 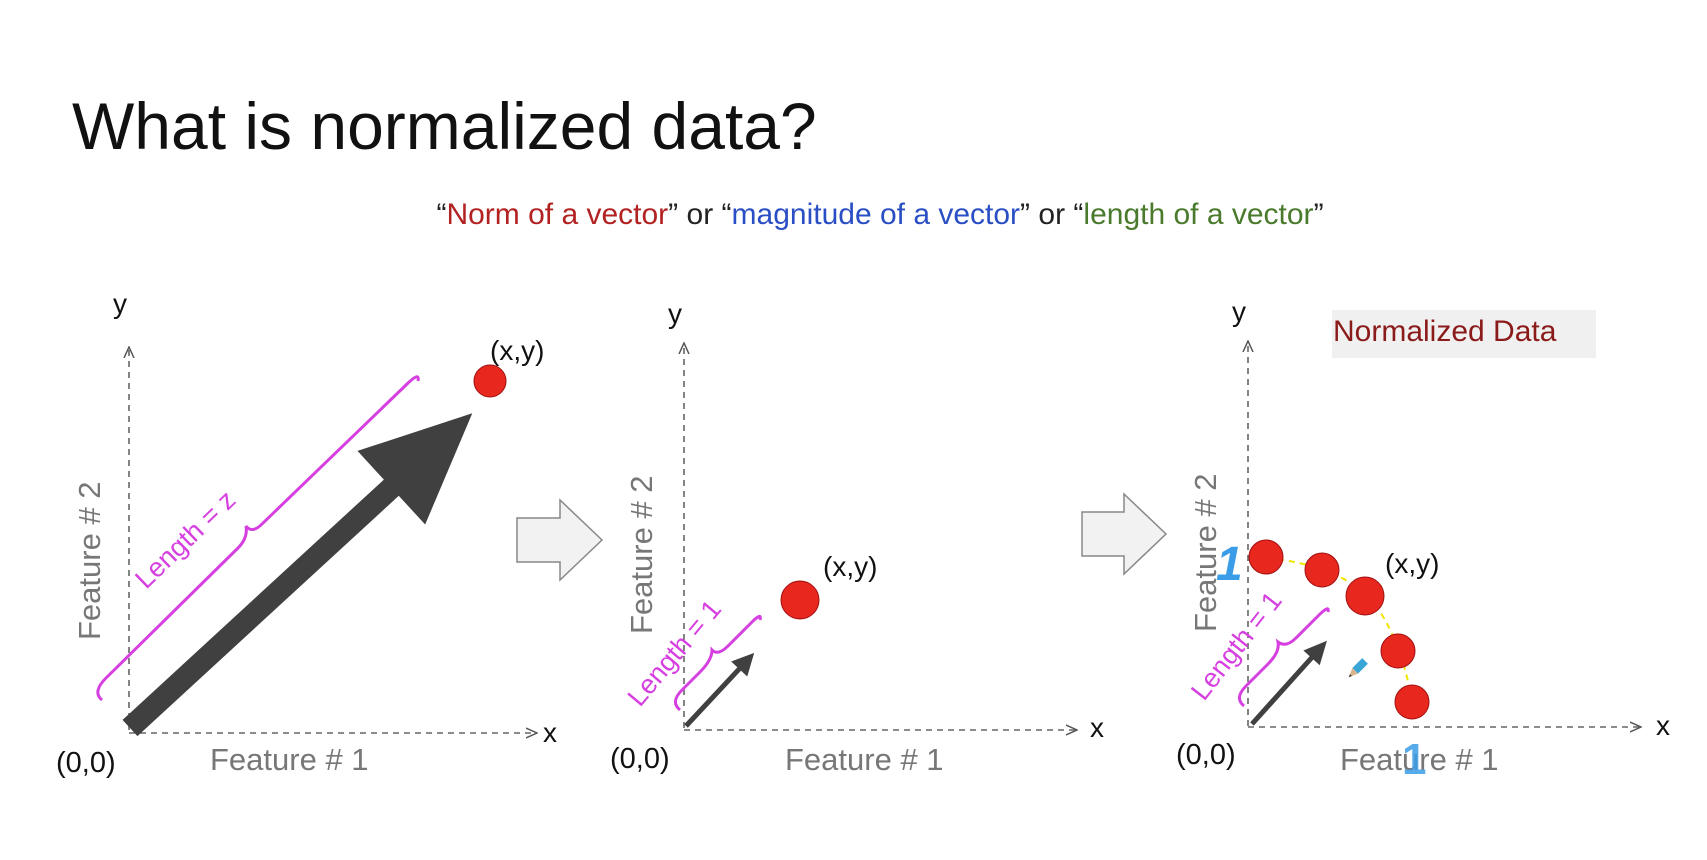 What do you see at coordinates (1198, 214) in the screenshot?
I see `length-phrase: length of a vector` at bounding box center [1198, 214].